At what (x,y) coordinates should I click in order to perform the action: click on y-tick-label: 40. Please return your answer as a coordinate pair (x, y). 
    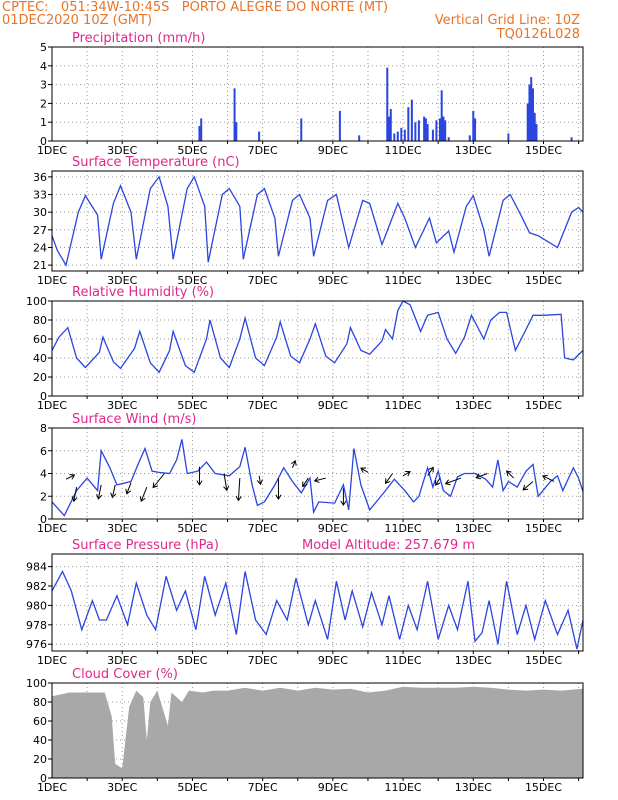
    Looking at the image, I should click on (40, 358).